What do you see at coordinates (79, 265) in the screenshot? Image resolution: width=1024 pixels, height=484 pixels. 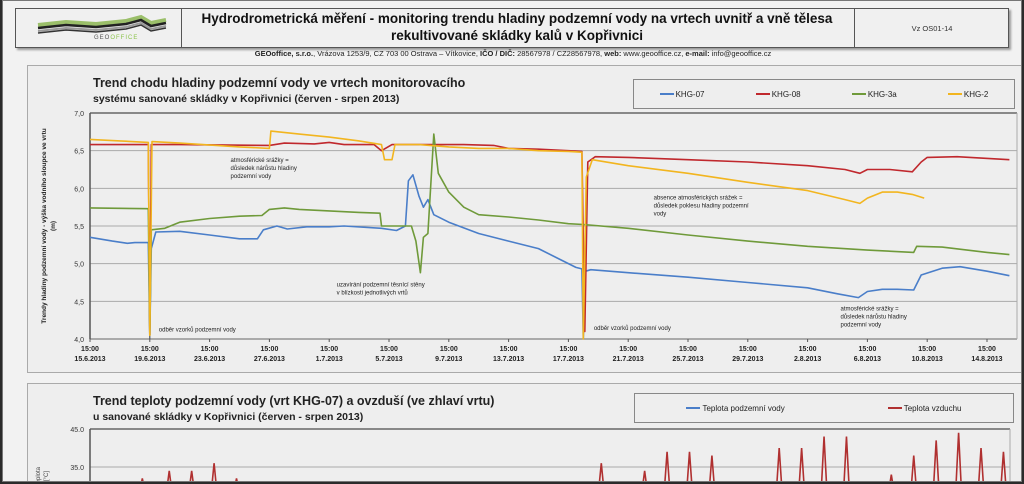 I see `y-tick-label: 5,0` at bounding box center [79, 265].